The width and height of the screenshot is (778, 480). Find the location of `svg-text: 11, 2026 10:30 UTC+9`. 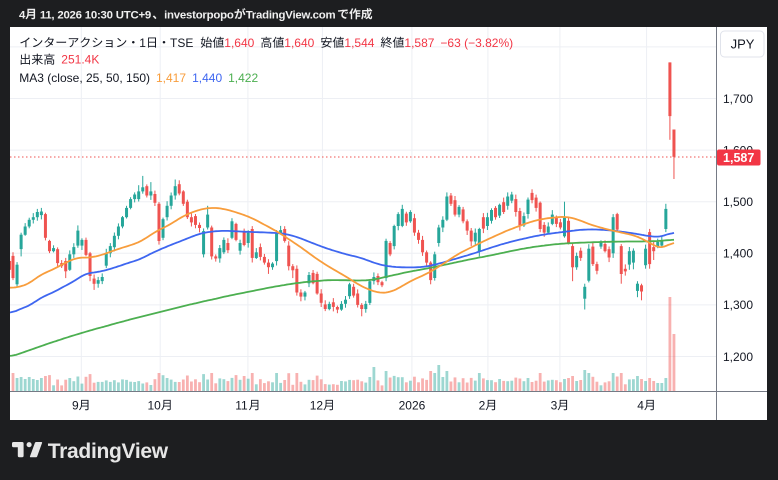

svg-text: 11, 2026 10:30 UTC+9 is located at coordinates (94, 15).